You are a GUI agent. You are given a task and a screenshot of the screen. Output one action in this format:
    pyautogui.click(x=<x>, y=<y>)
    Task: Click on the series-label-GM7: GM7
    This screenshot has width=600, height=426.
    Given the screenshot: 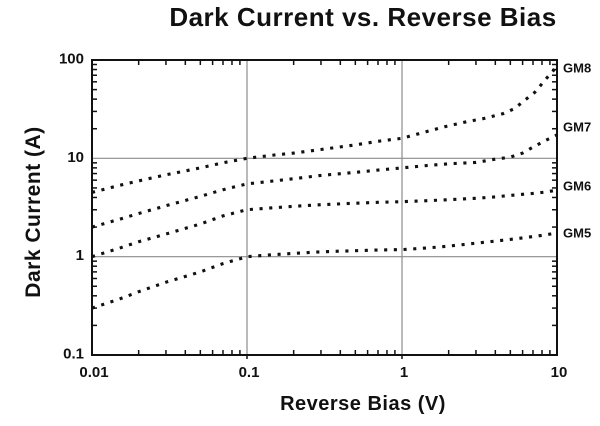 What is the action you would take?
    pyautogui.click(x=577, y=127)
    